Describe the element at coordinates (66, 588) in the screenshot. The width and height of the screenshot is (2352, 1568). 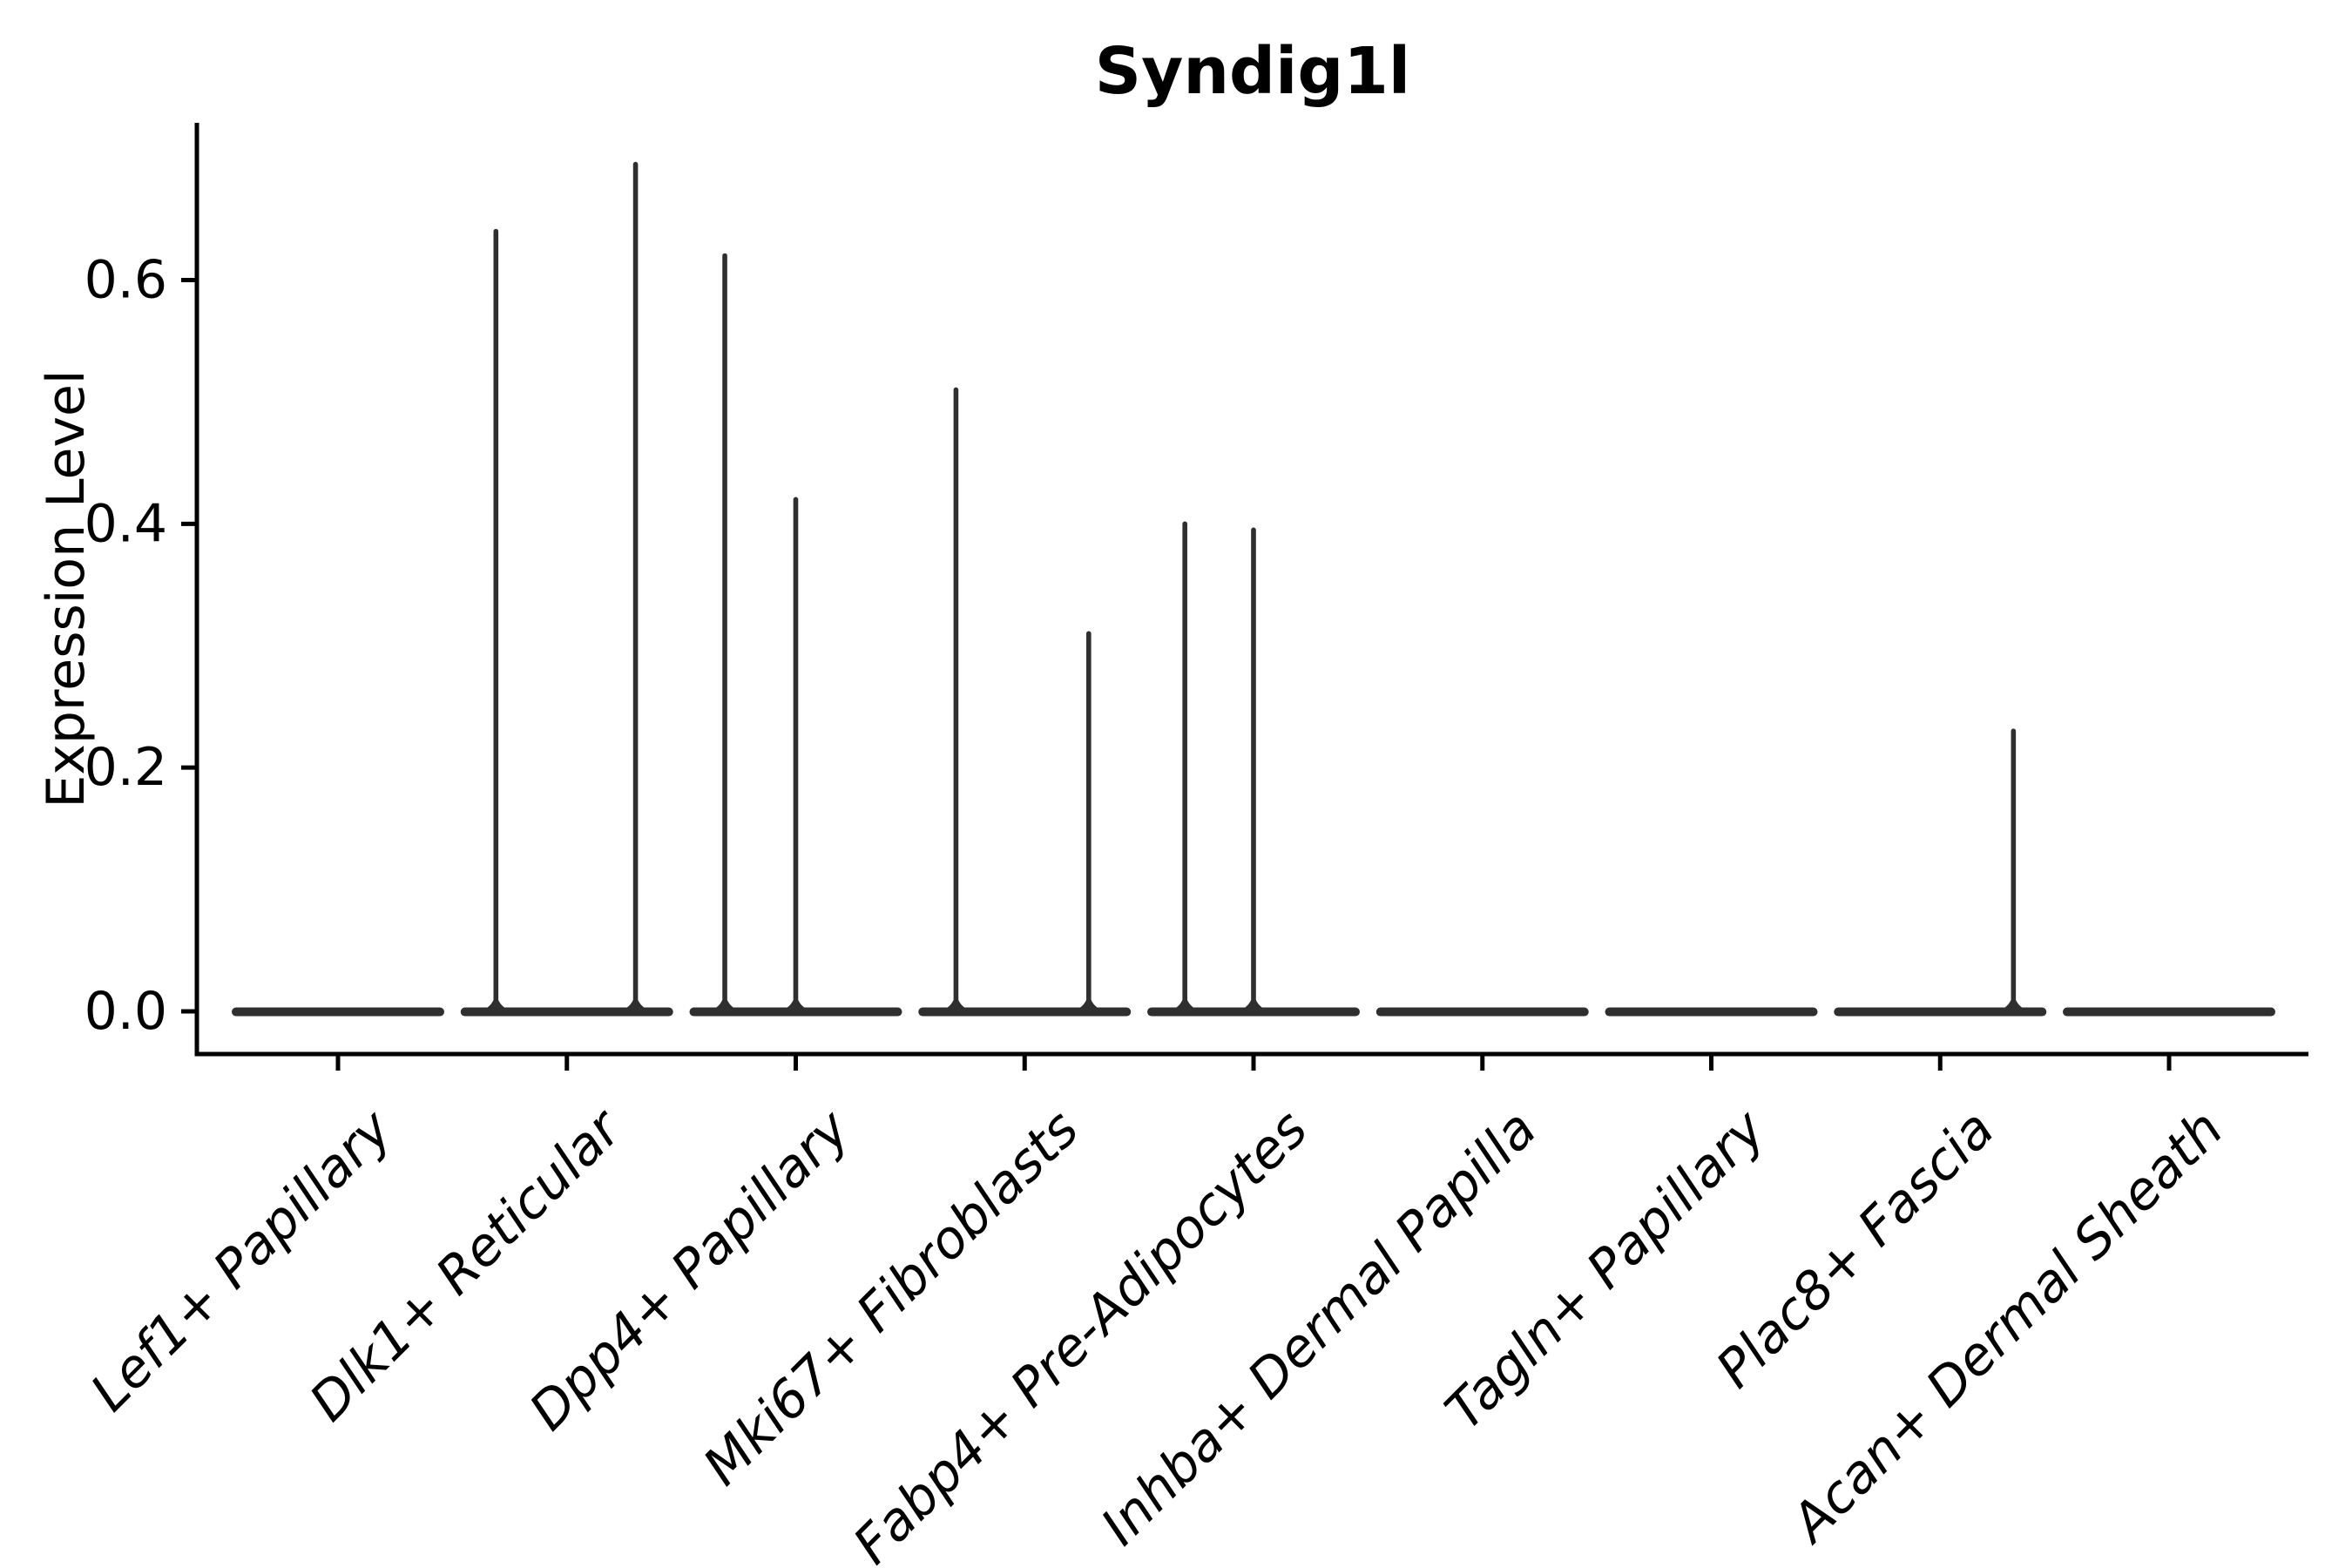
I see `y-axis-title: Expression Level` at that location.